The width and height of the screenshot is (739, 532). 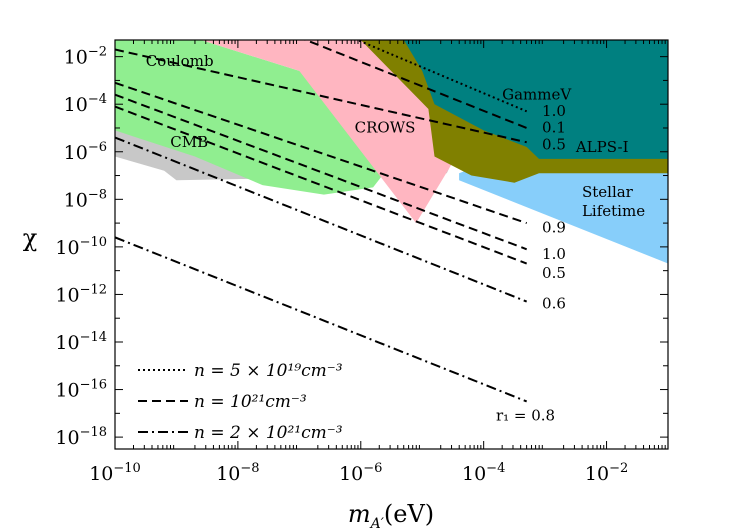 I want to click on region-coulomb, so click(x=253, y=117).